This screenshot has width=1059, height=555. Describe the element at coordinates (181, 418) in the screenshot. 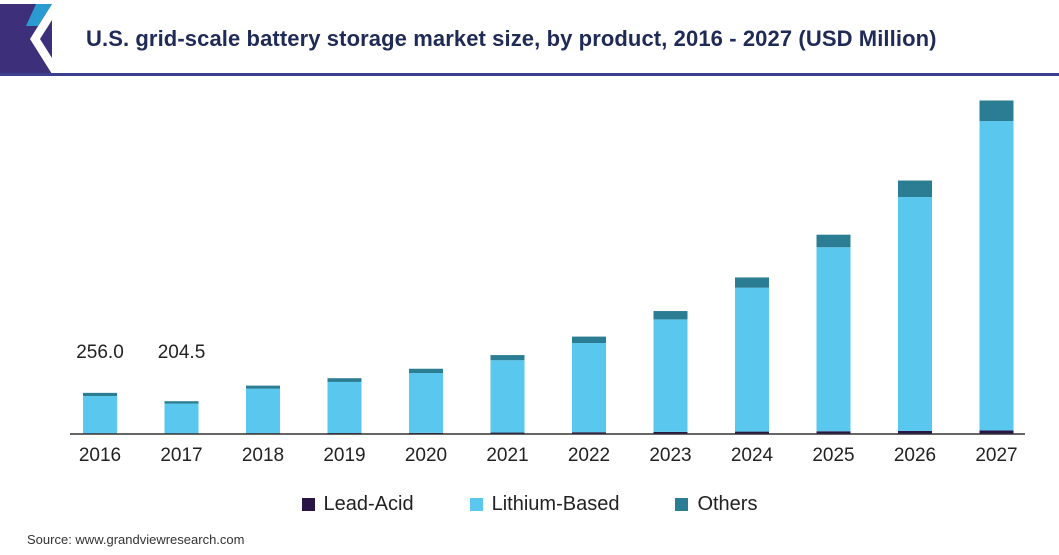

I see `bar-lithium-based-2017` at that location.